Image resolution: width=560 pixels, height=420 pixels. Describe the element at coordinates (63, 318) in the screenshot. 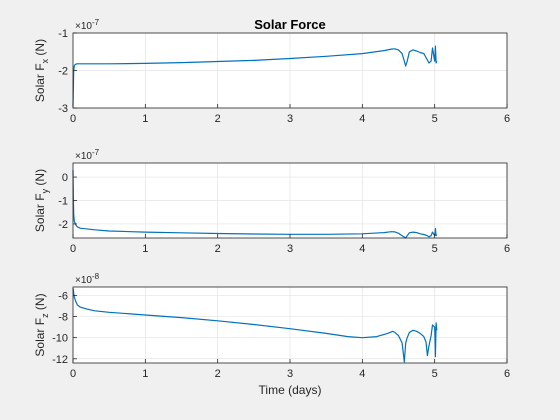

I see `y-tick-label: -8` at that location.